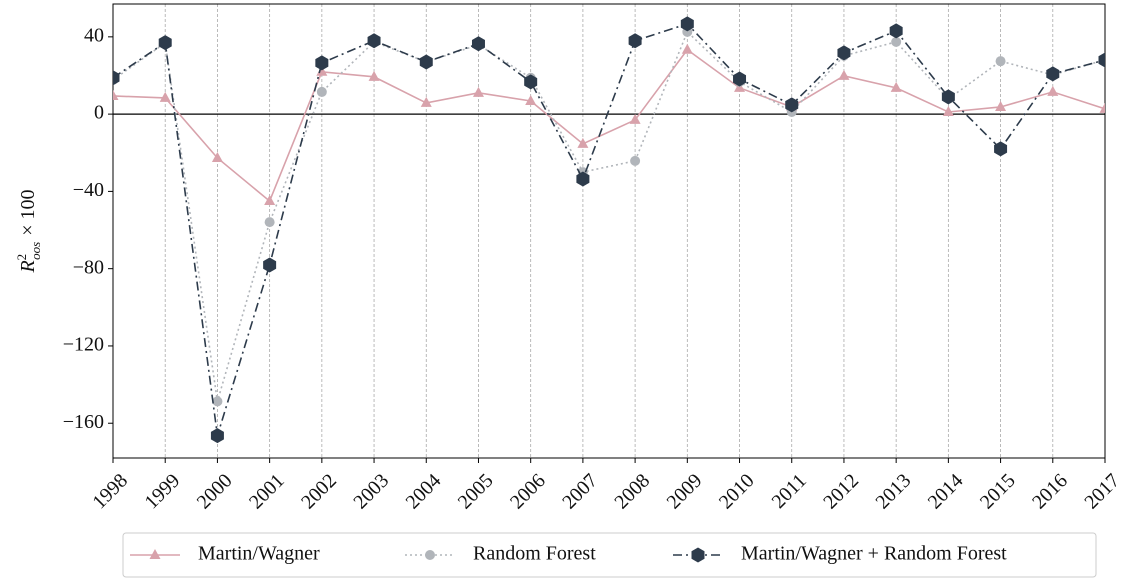  I want to click on x-tick-label: 2003, so click(371, 492).